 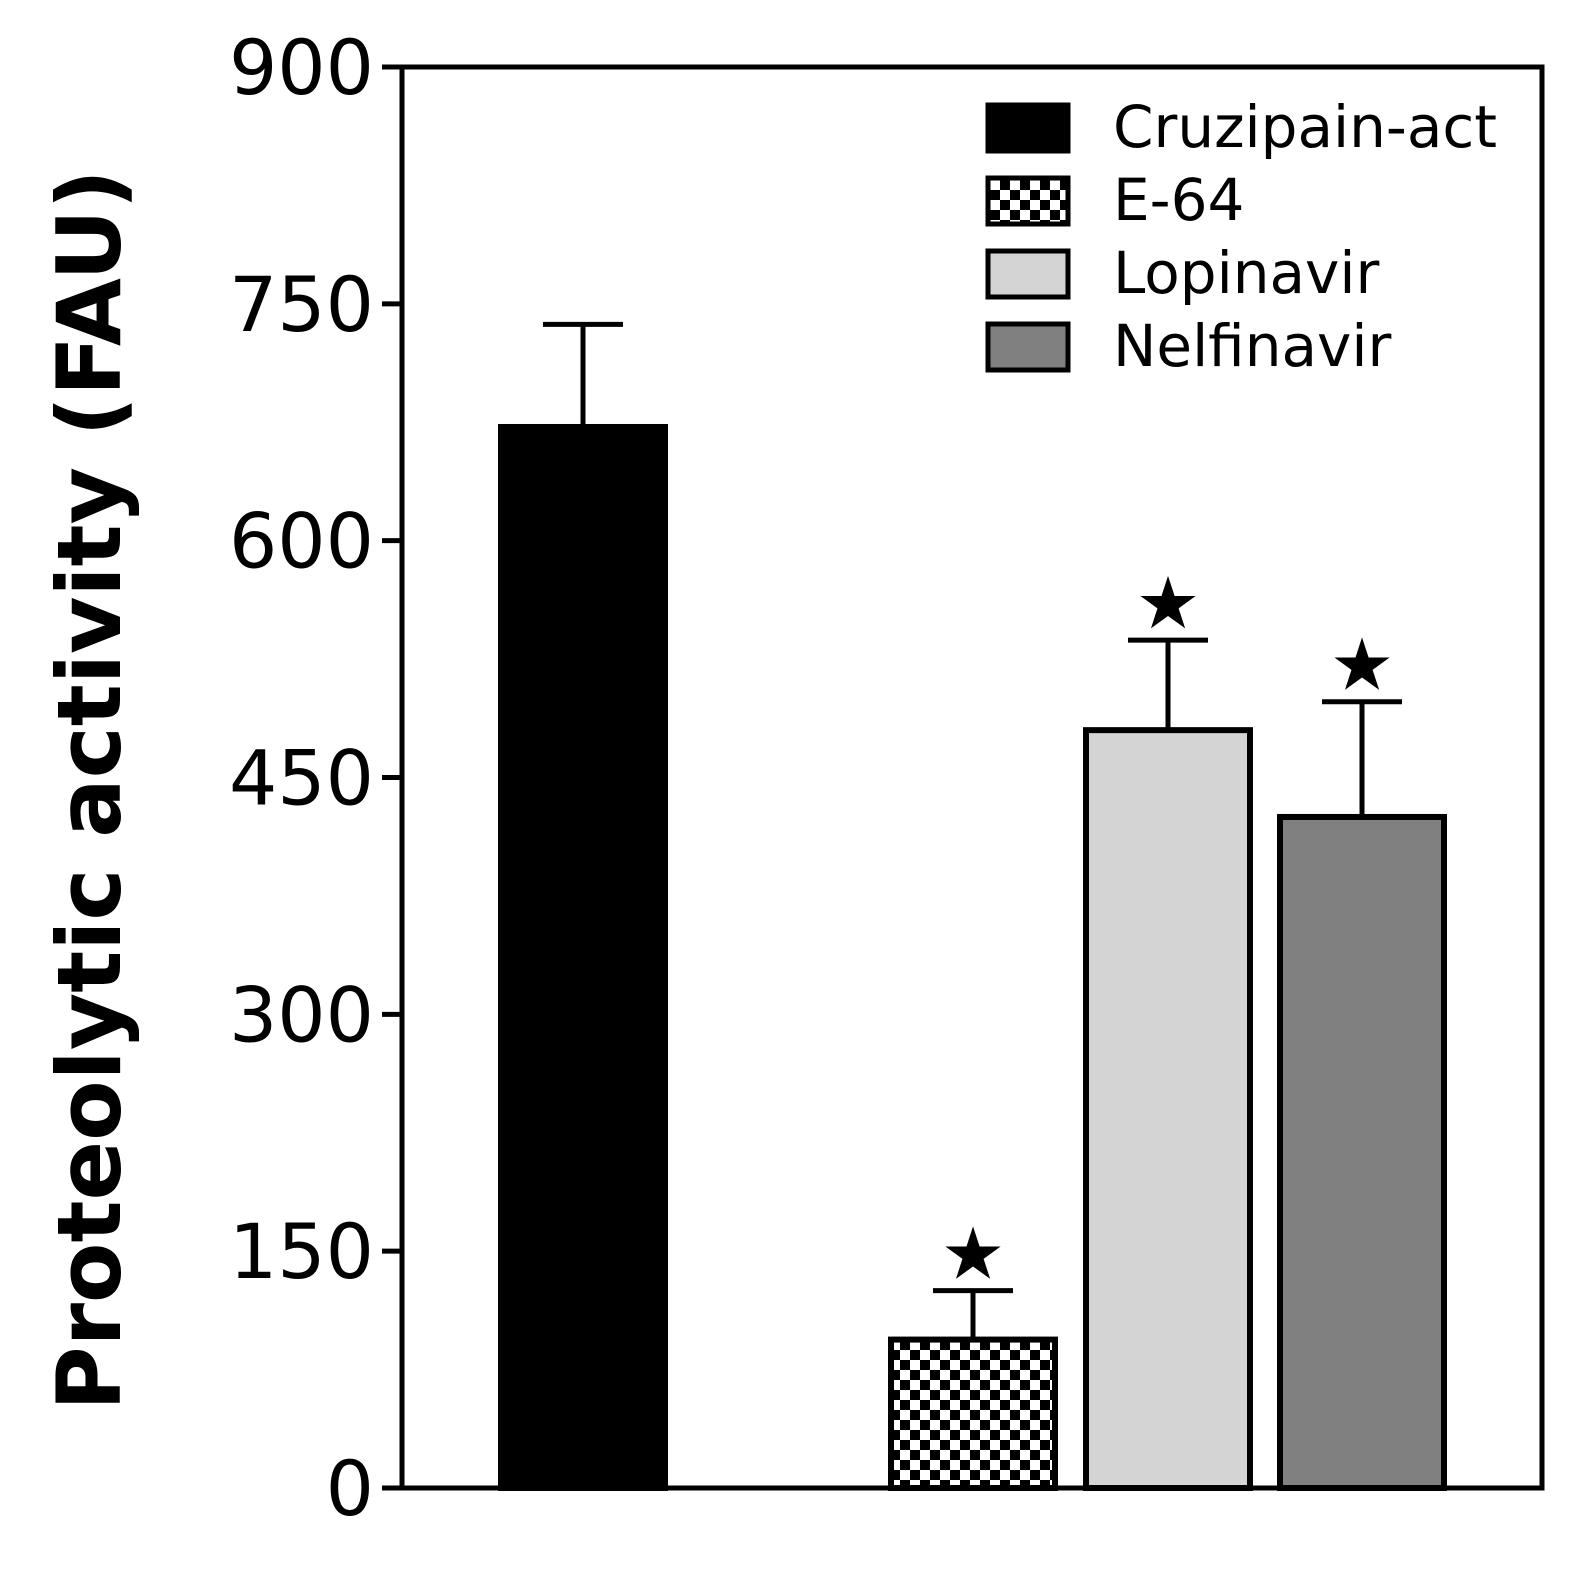 I want to click on significance-markers: ★ ★ ★, so click(x=1168, y=928).